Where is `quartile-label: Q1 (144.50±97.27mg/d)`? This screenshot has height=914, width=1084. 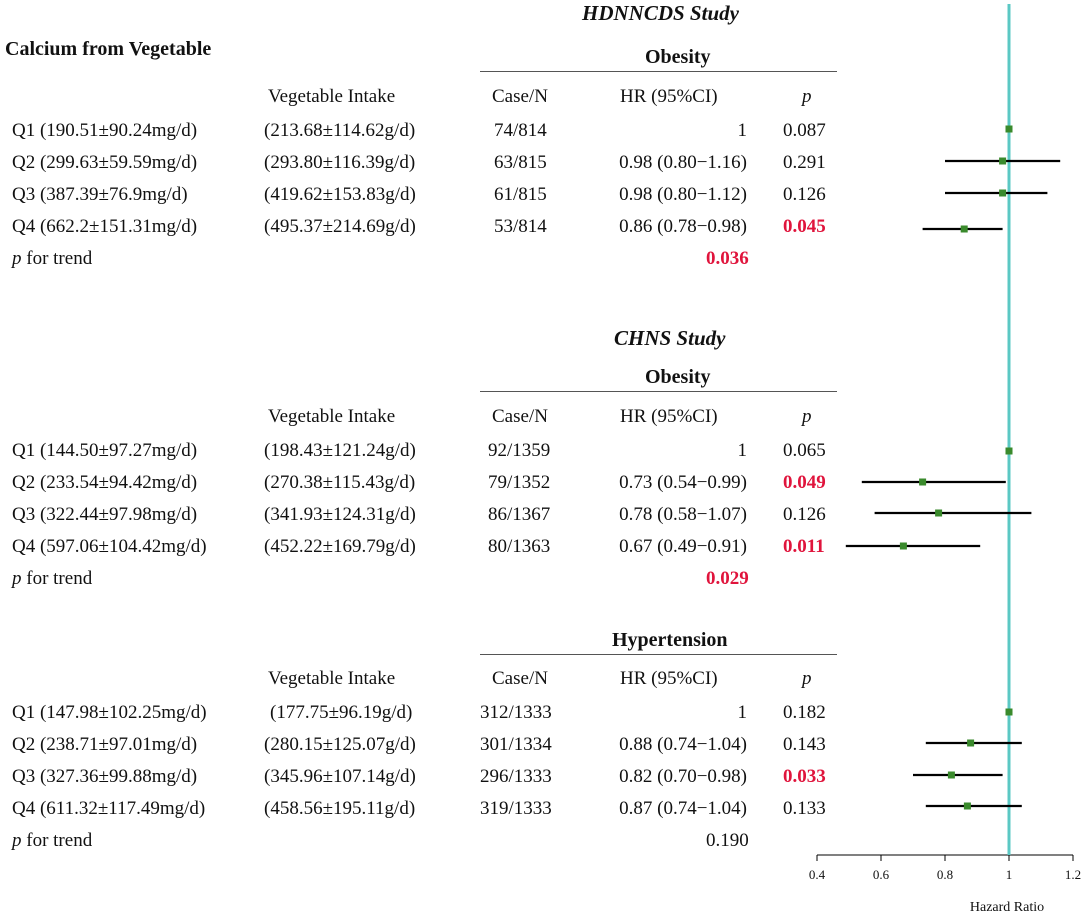 quartile-label: Q1 (144.50±97.27mg/d) is located at coordinates (105, 450).